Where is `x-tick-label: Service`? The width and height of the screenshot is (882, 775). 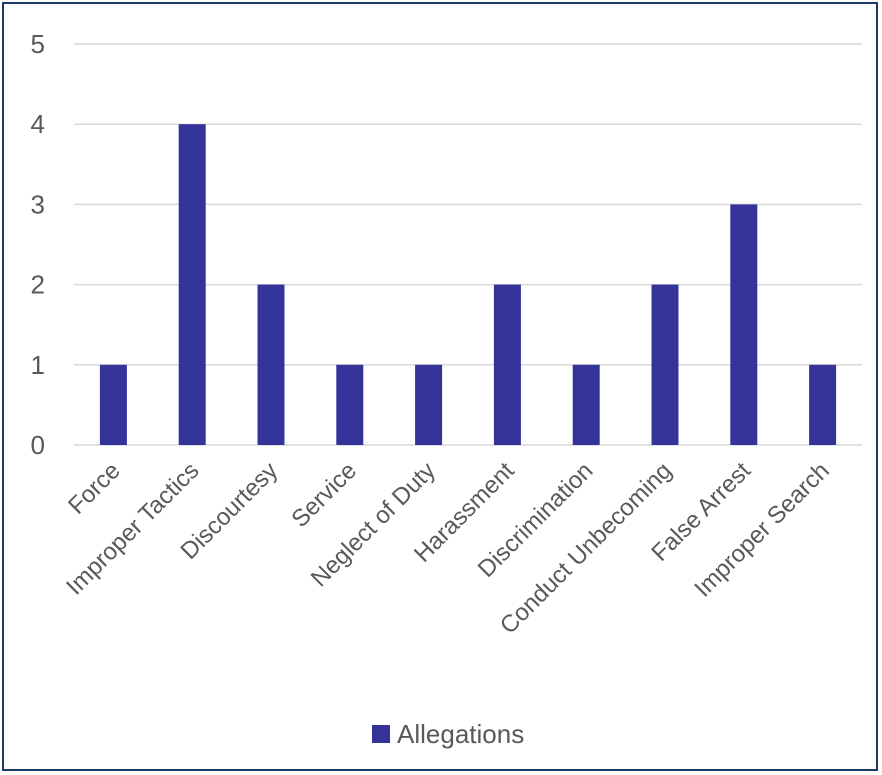
x-tick-label: Service is located at coordinates (324, 495).